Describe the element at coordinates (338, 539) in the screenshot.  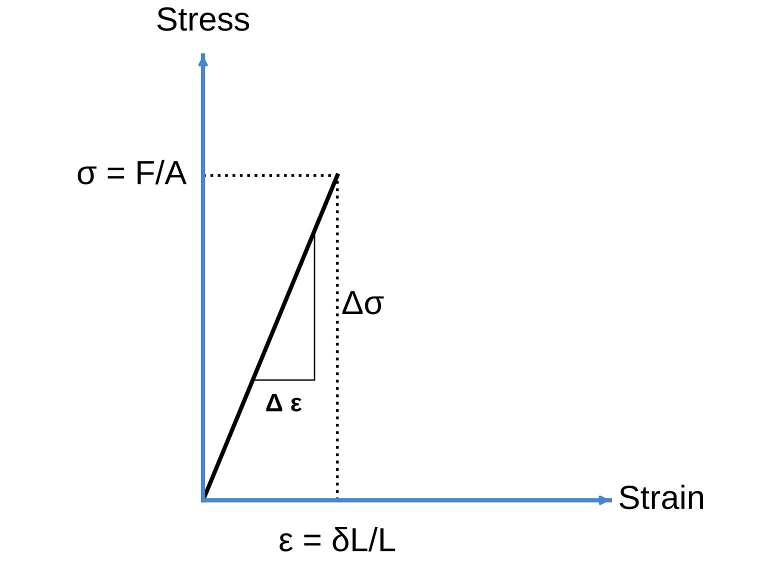
I see `text: ε = δL/L` at that location.